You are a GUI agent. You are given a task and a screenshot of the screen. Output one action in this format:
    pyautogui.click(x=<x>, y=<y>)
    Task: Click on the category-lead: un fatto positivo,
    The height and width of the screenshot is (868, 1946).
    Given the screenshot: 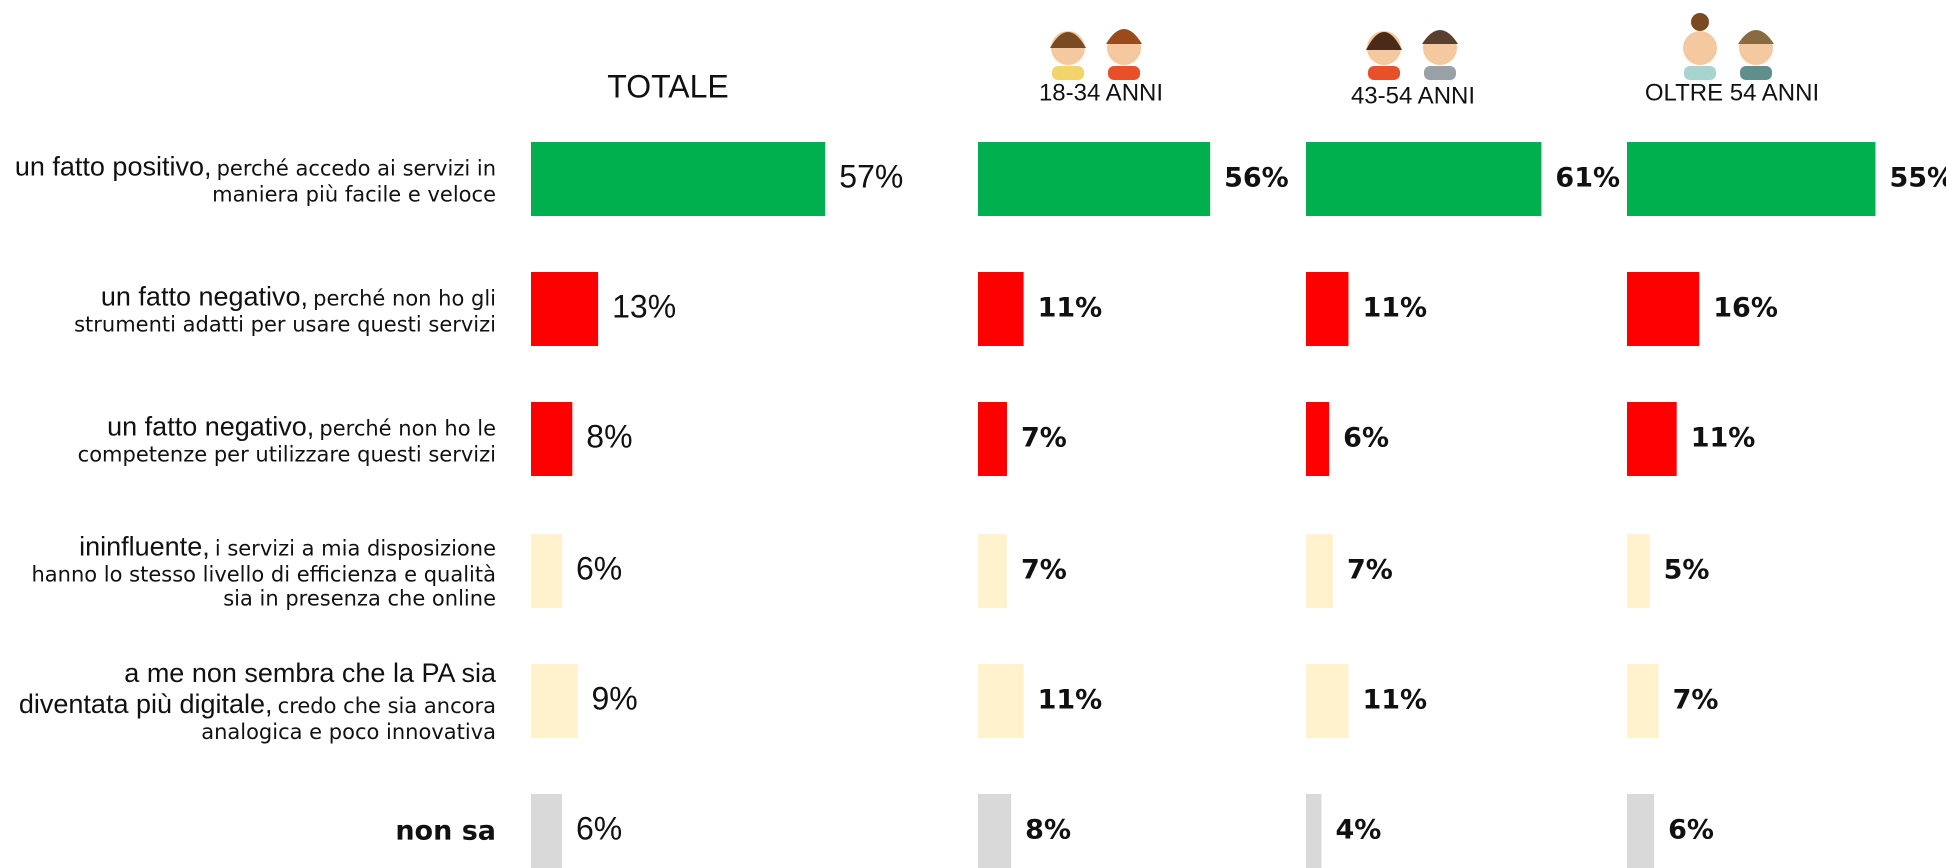 What is the action you would take?
    pyautogui.click(x=113, y=166)
    